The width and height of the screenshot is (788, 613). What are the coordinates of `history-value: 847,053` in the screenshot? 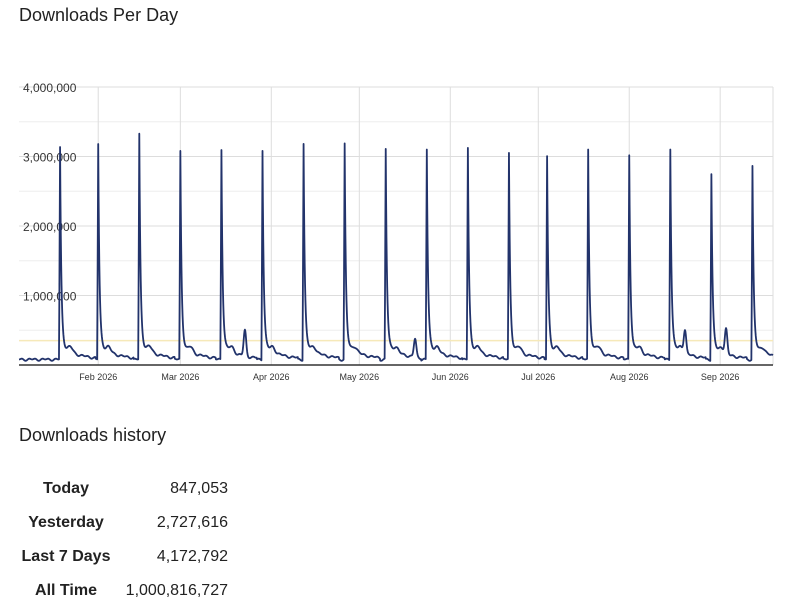 It's located at (199, 488).